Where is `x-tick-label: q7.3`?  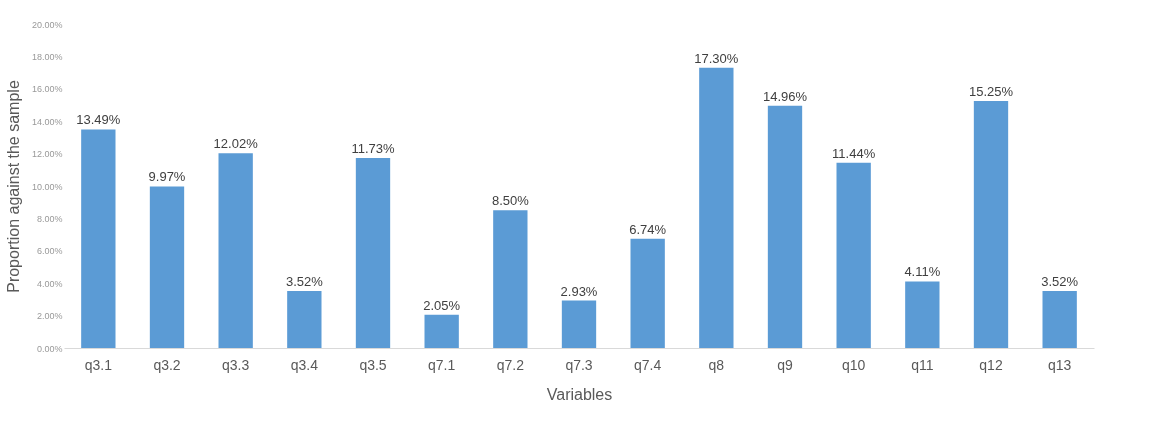
x-tick-label: q7.3 is located at coordinates (579, 364).